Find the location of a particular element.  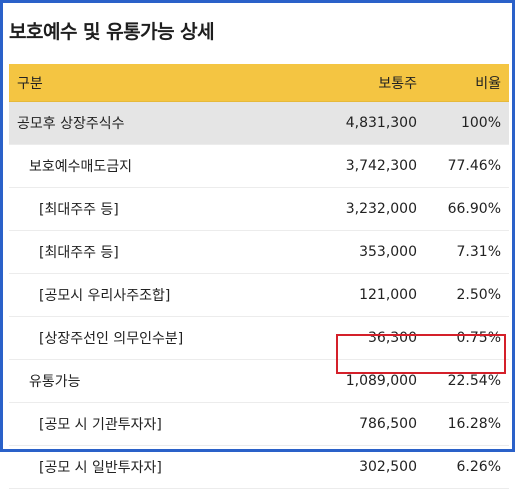

table-row: 보호예수매도금지 3,742,300 77.46% is located at coordinates (259, 166).